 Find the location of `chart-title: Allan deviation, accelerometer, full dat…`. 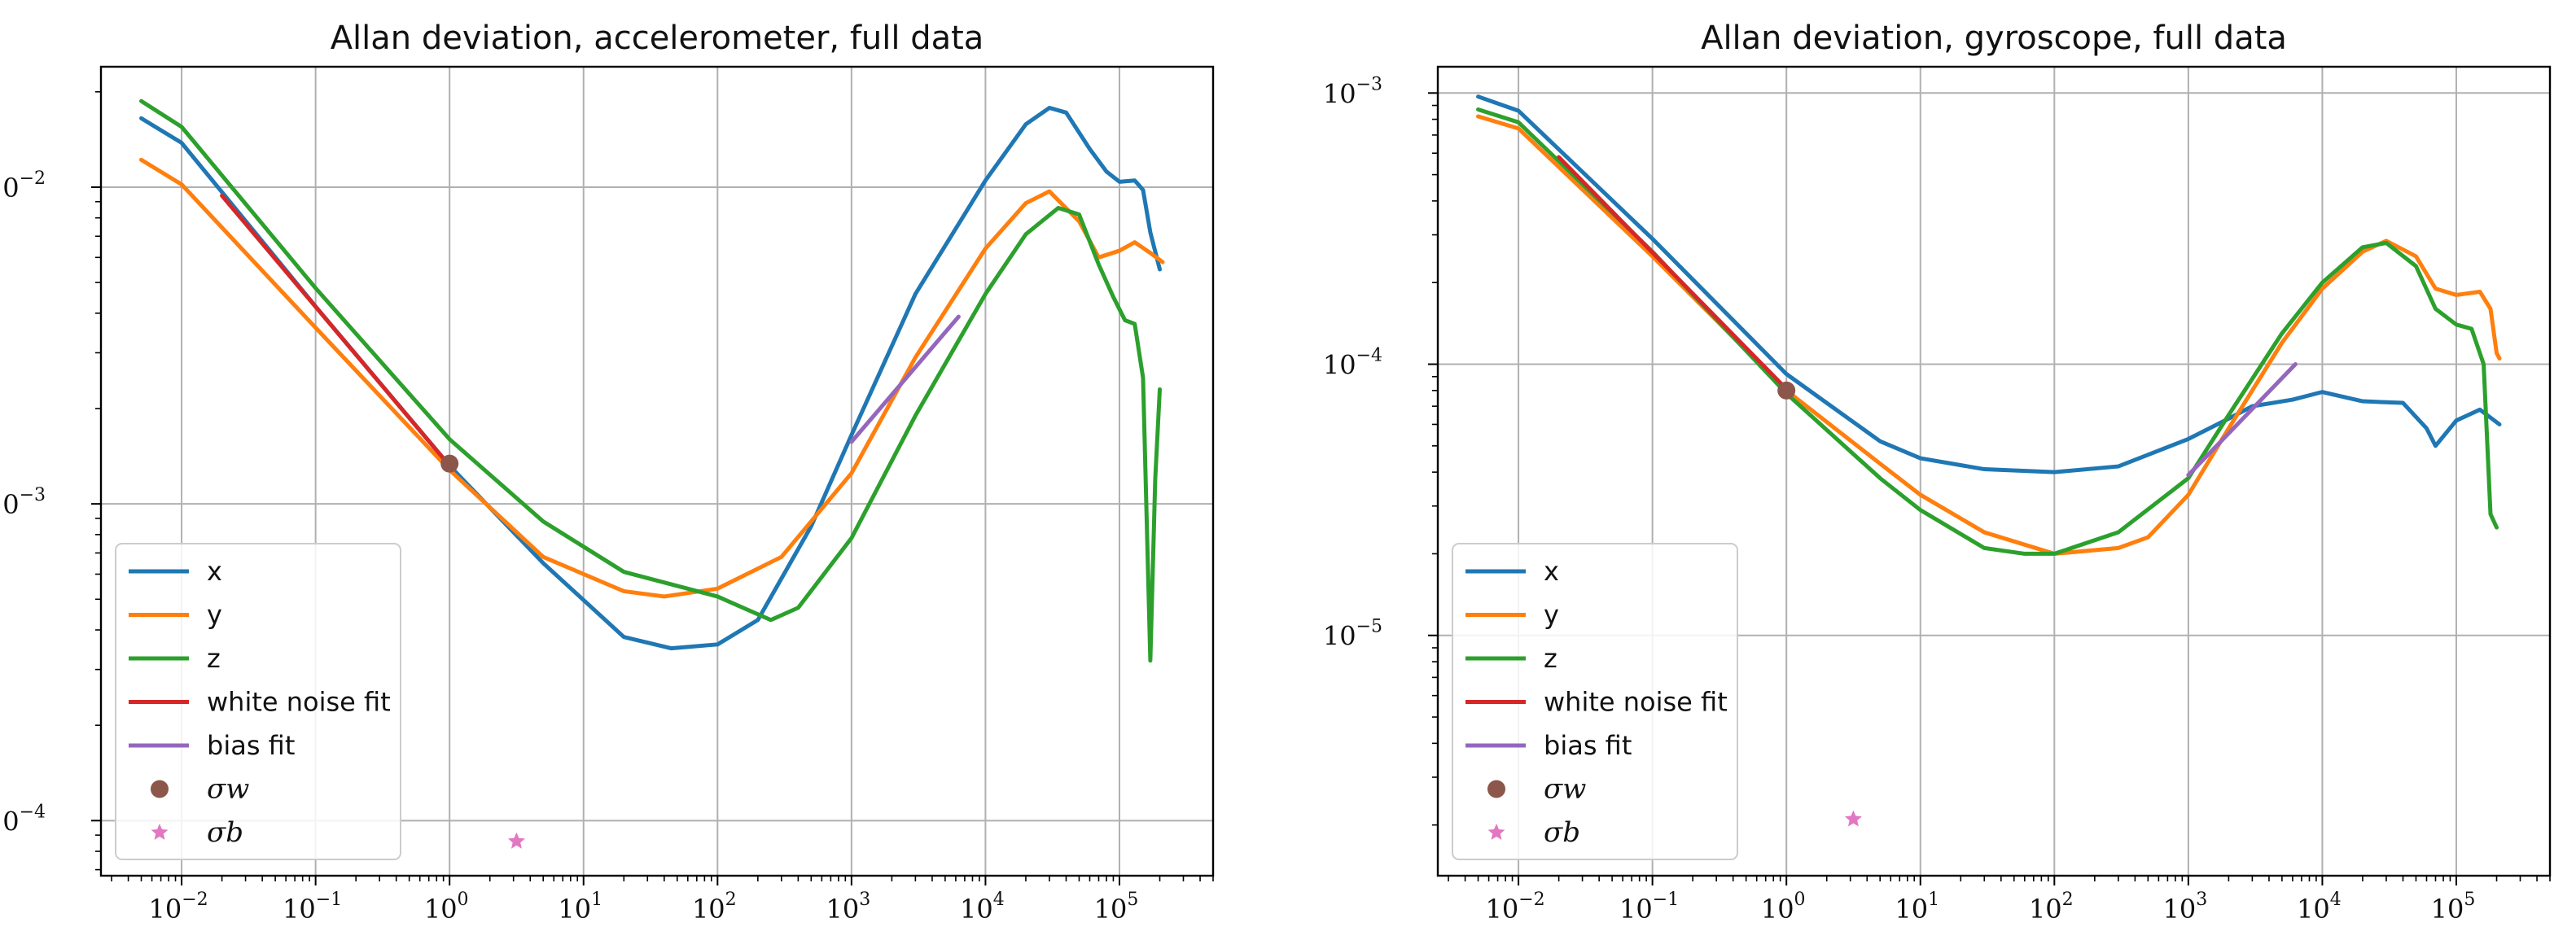

chart-title: Allan deviation, accelerometer, full dat… is located at coordinates (657, 38).